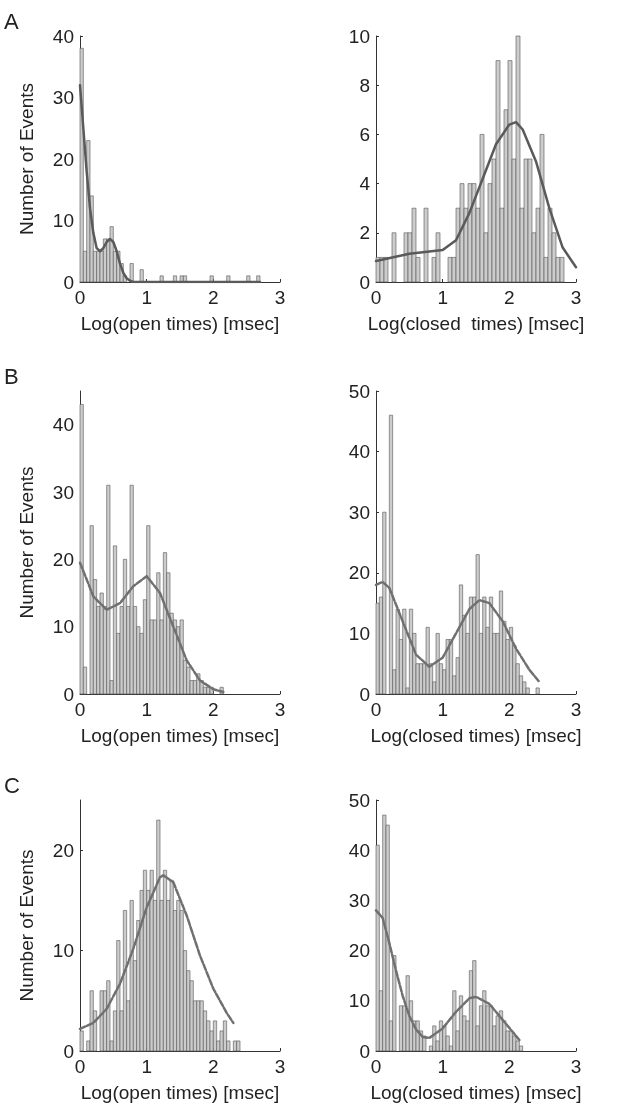 The image size is (618, 1113). I want to click on y-tick-label: 2, so click(364, 233).